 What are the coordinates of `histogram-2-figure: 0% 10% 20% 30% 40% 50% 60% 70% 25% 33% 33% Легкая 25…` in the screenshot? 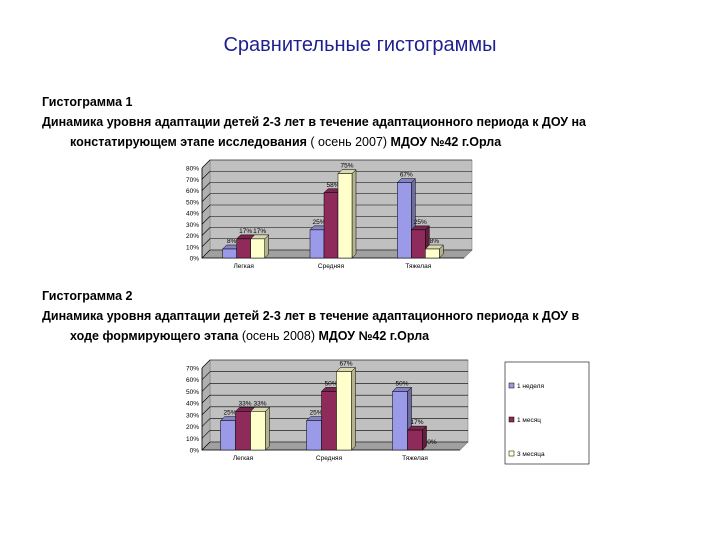 It's located at (385, 412).